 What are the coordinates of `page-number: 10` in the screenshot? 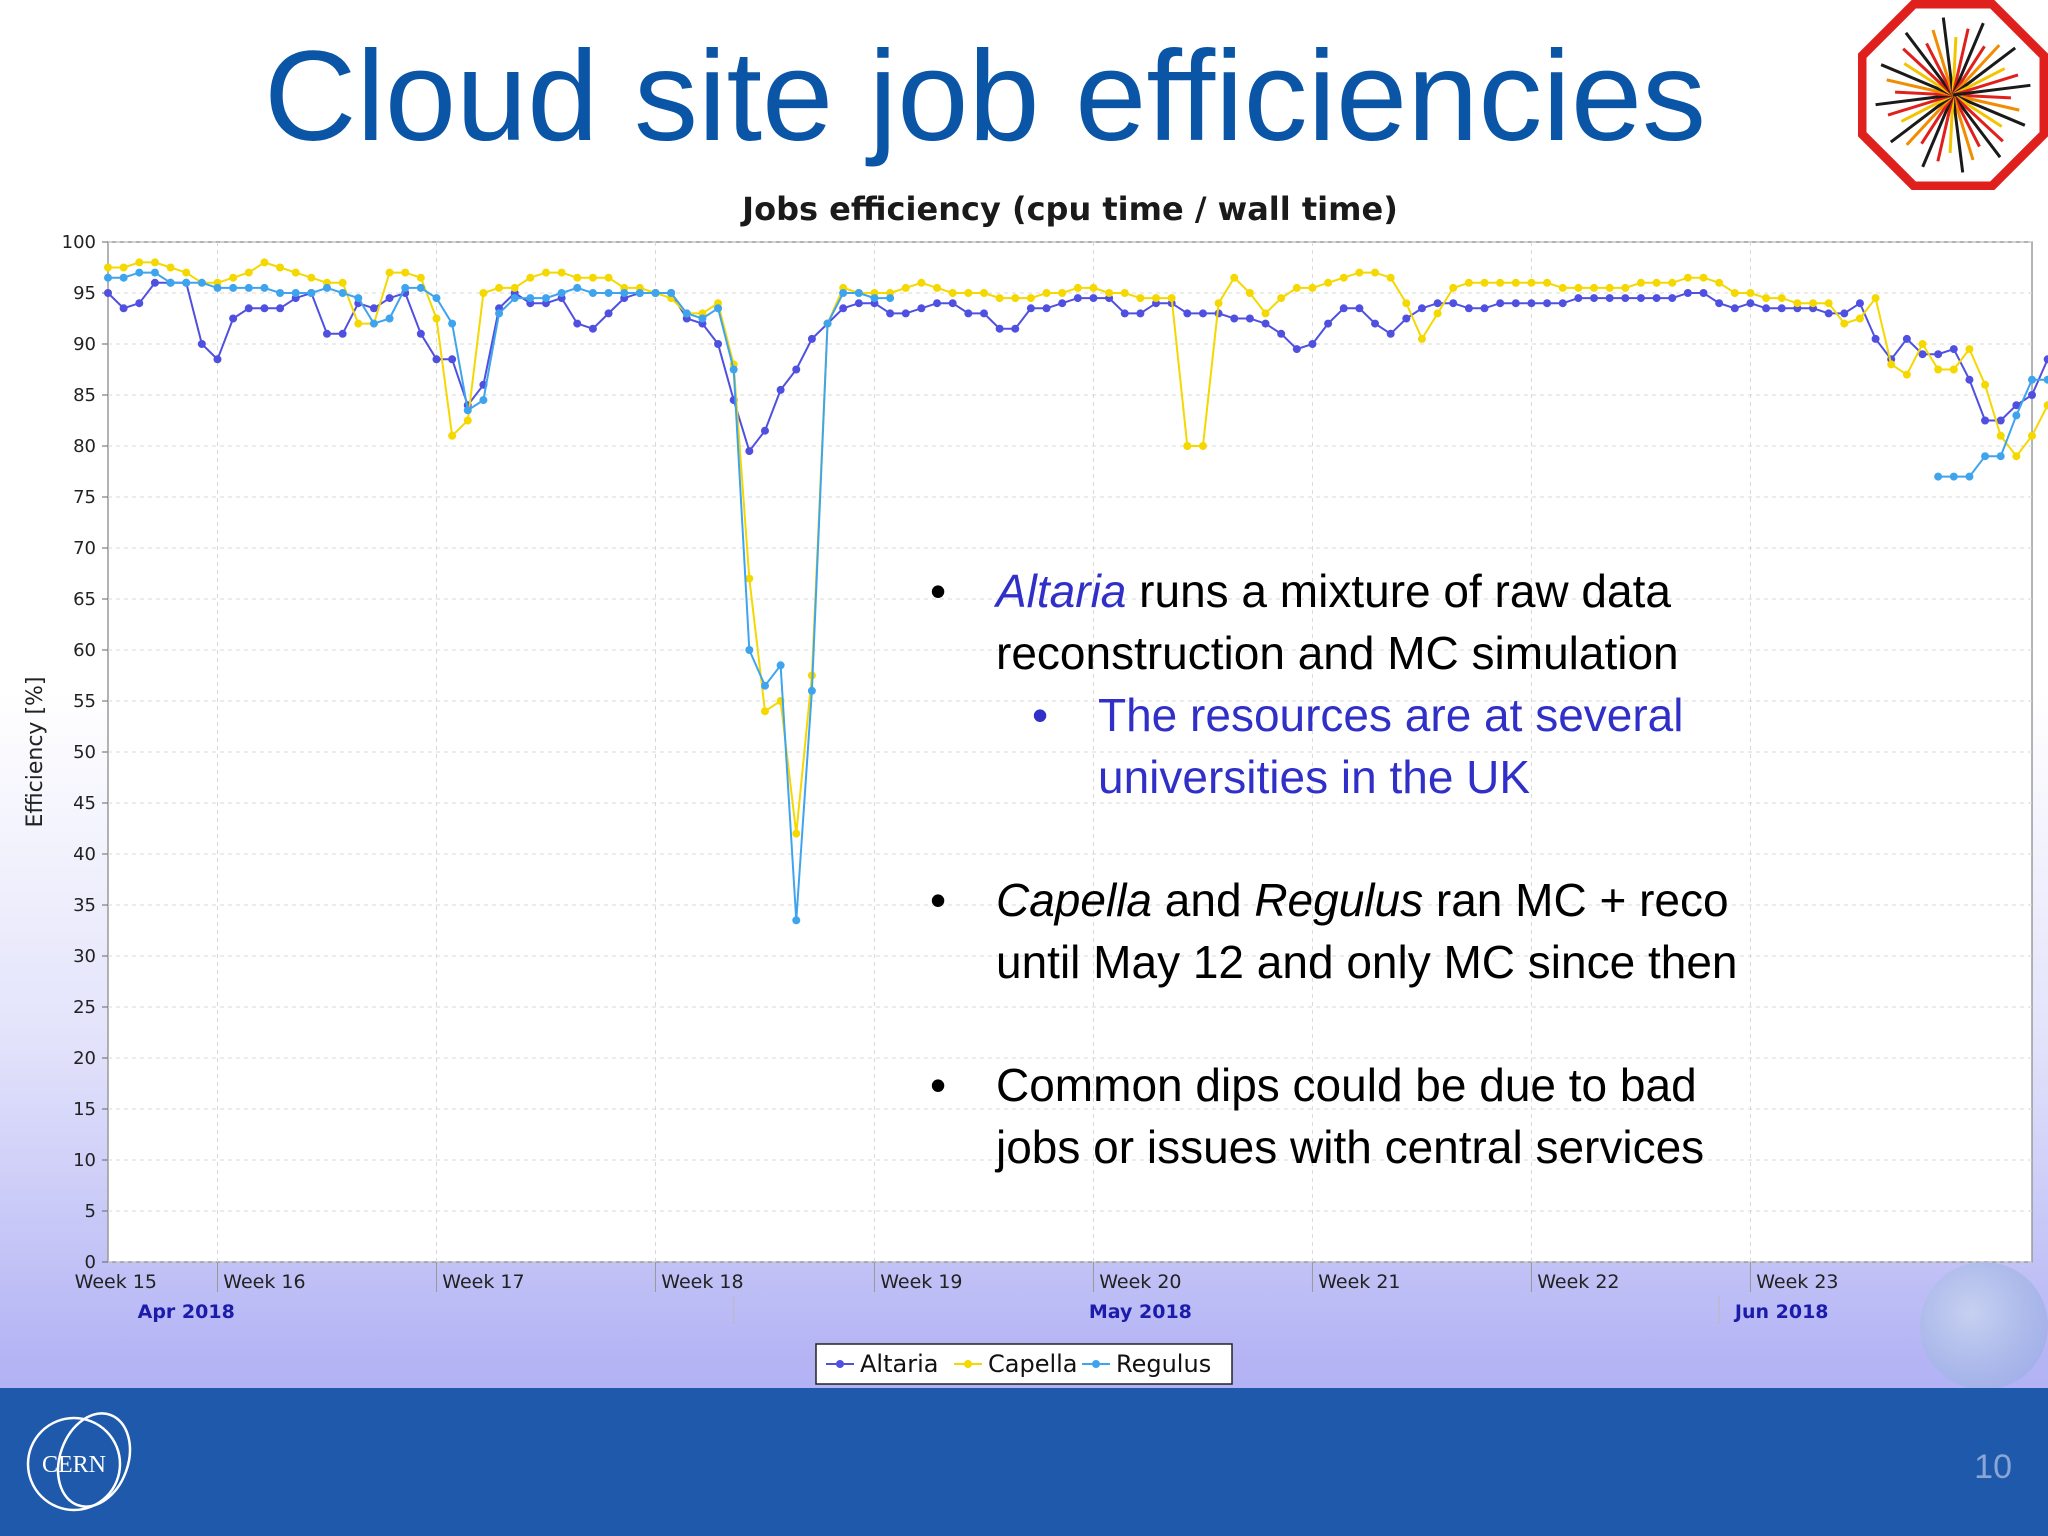 It's located at (1993, 1467).